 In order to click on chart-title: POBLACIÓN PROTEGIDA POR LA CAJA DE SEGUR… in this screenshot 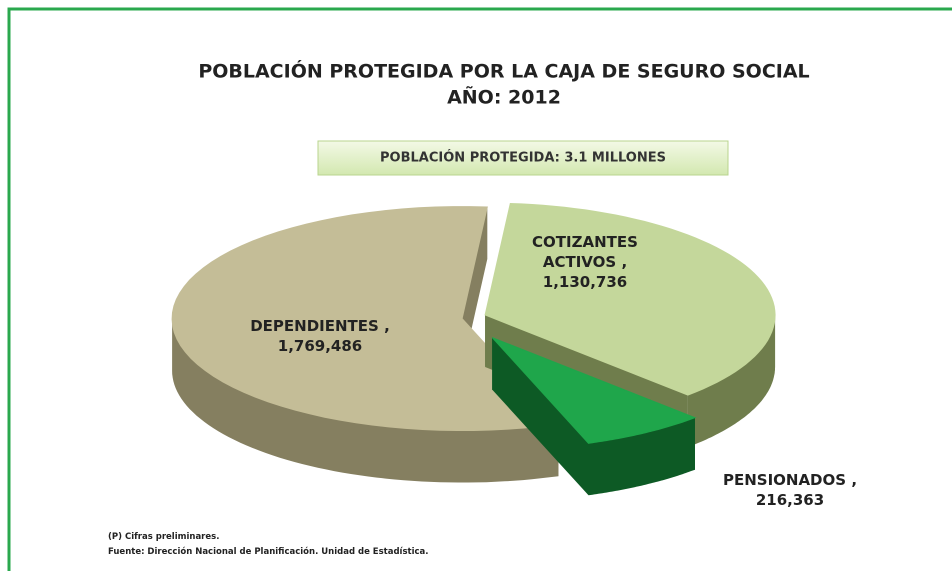, I will do `click(503, 71)`.